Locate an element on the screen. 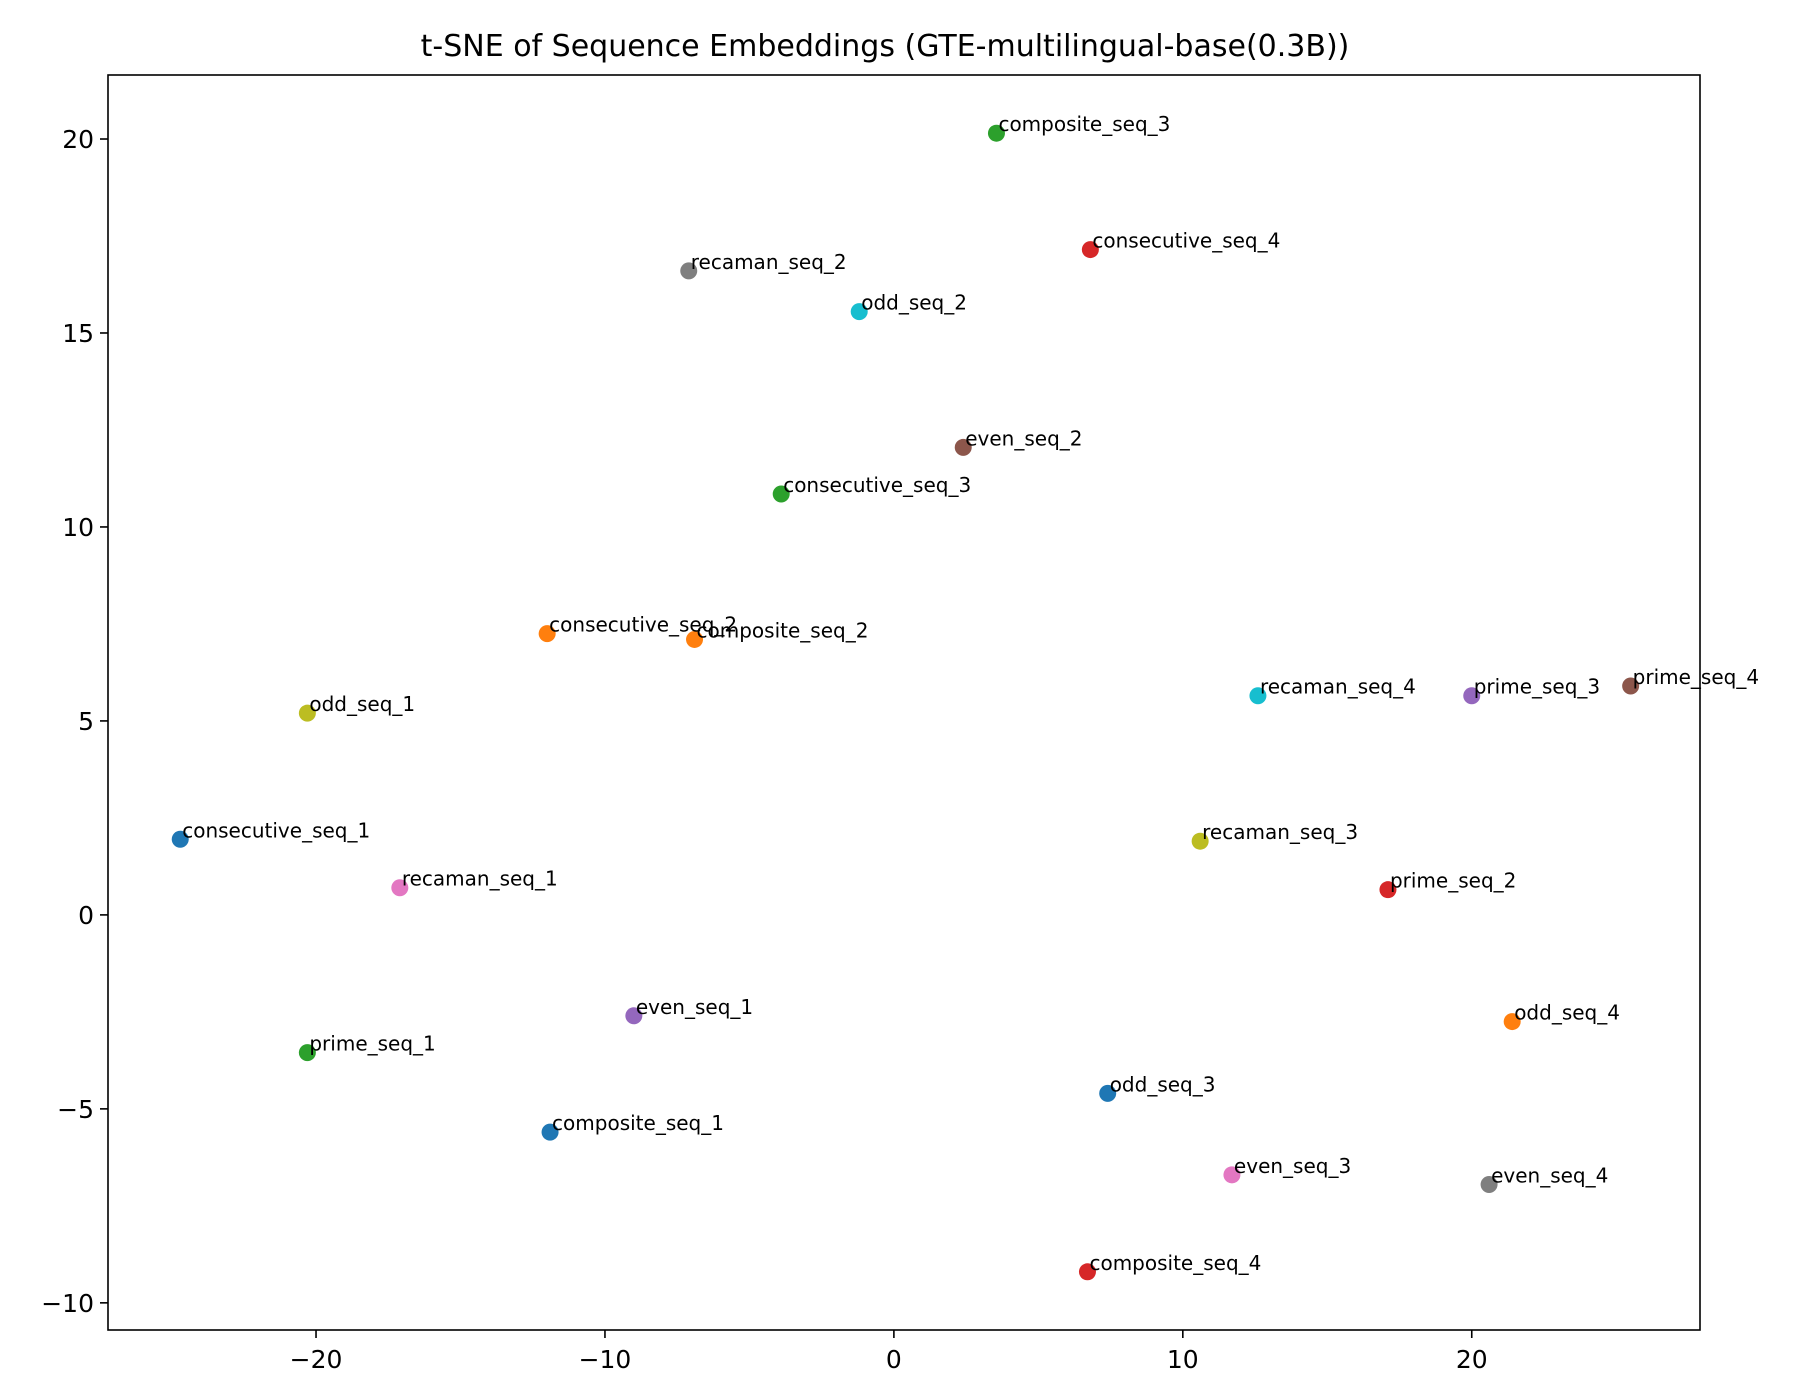 This screenshot has height=1400, width=1800. point-label: prime_seq_3 is located at coordinates (1537, 687).